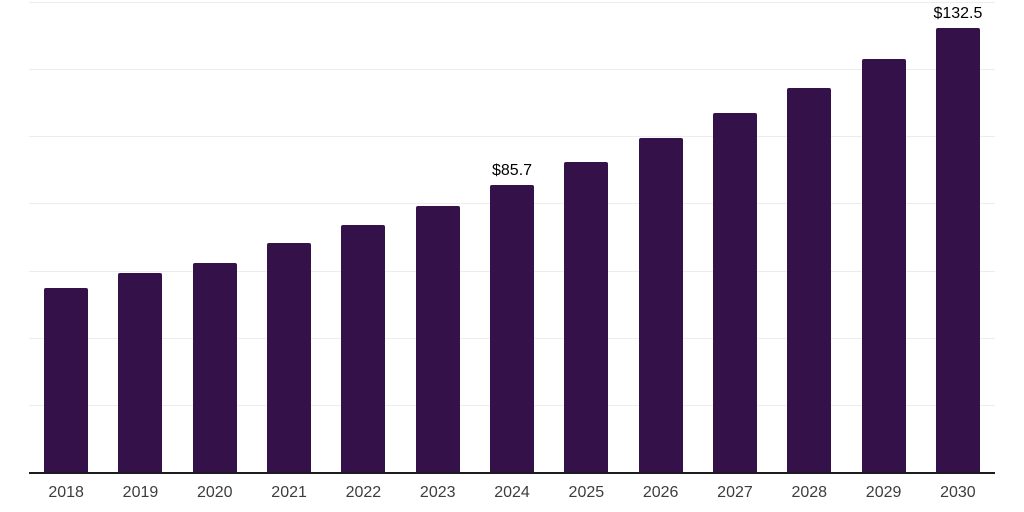 The height and width of the screenshot is (512, 1024). I want to click on bar-2019, so click(140, 373).